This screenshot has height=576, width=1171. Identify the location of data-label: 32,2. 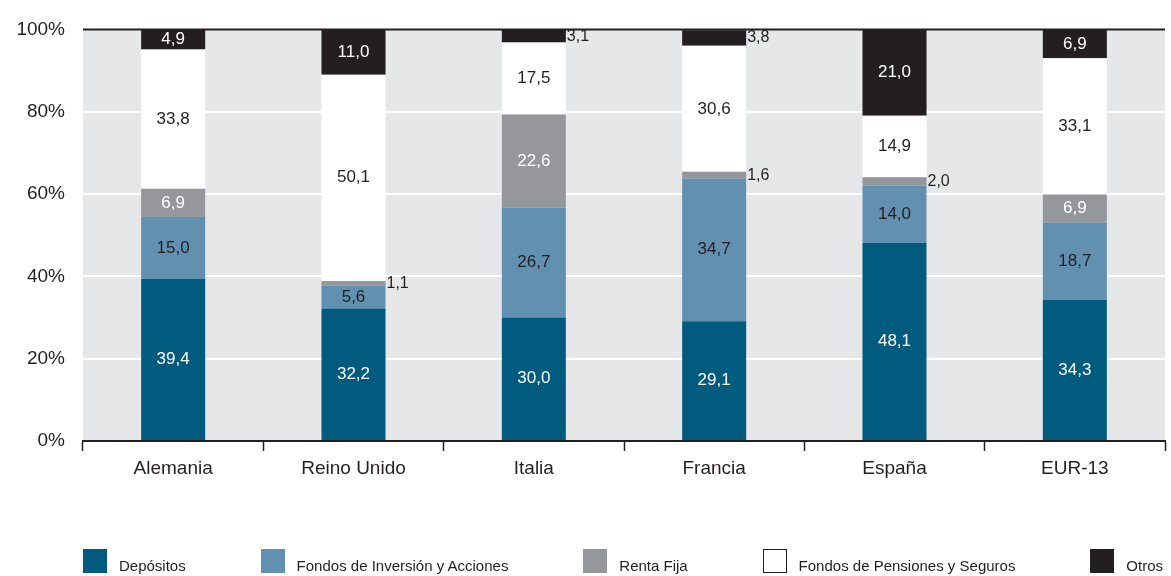
(353, 373).